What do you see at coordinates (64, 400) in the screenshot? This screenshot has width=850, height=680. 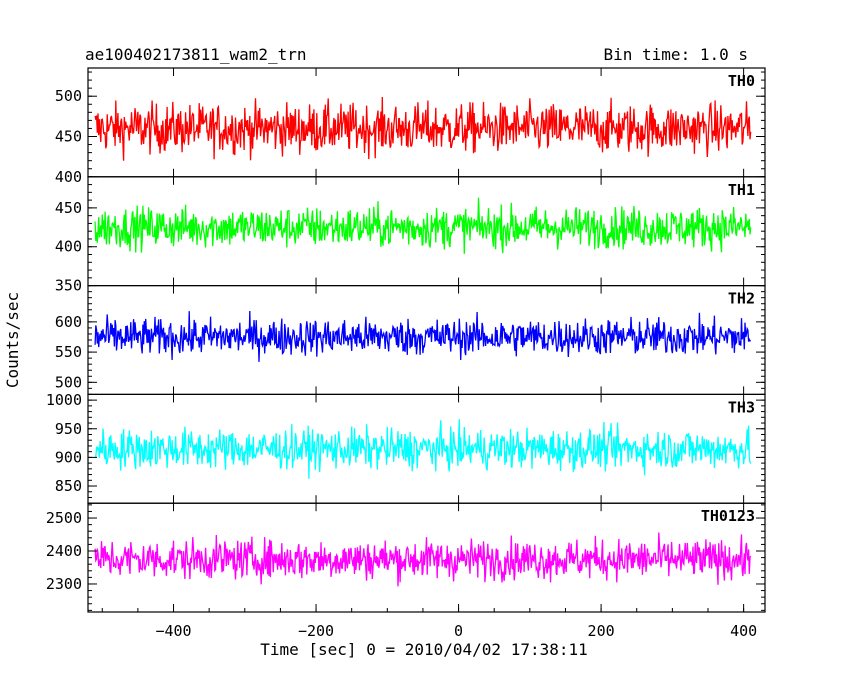 I see `y-tick-label: 1000` at bounding box center [64, 400].